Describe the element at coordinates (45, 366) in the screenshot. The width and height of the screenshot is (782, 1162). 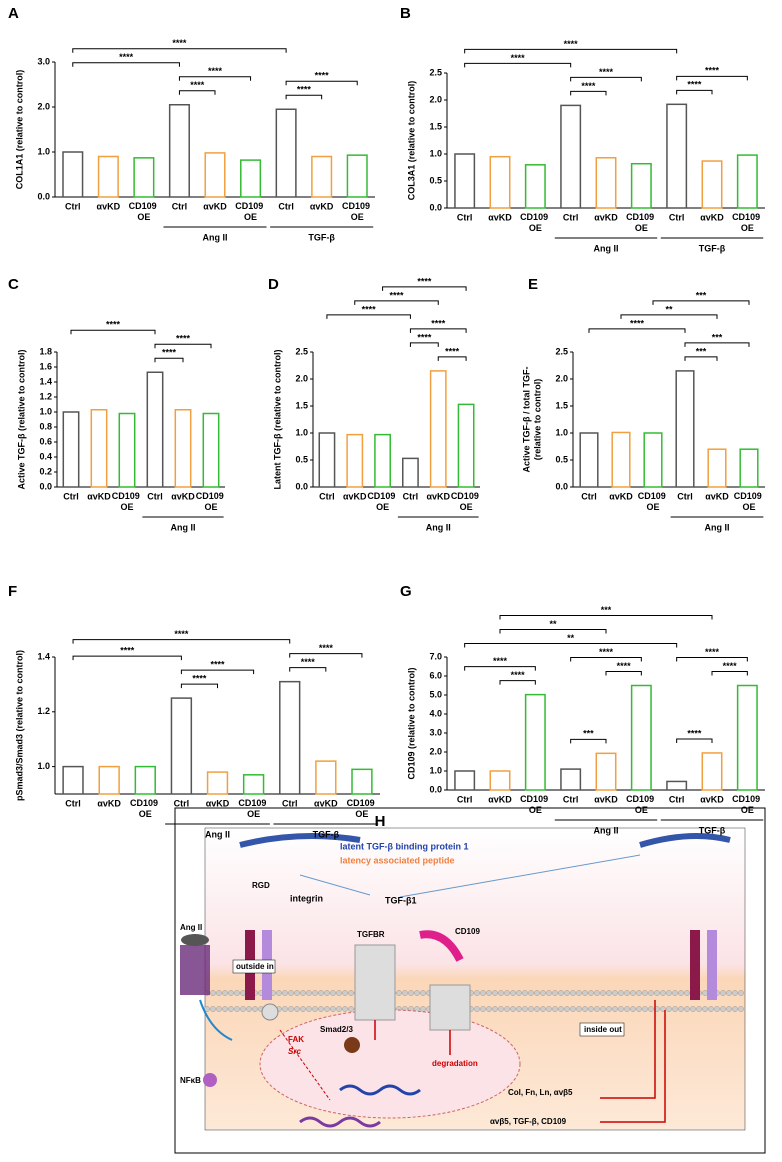
I see `y-tick-label: 1.6` at that location.